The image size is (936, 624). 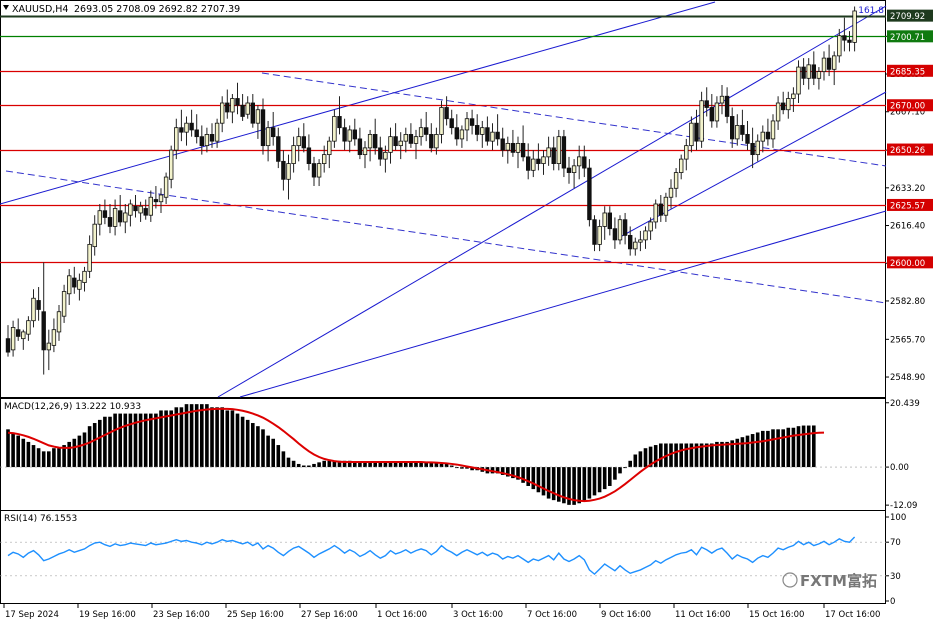 What do you see at coordinates (895, 543) in the screenshot?
I see `rsi-tick-label: 70` at bounding box center [895, 543].